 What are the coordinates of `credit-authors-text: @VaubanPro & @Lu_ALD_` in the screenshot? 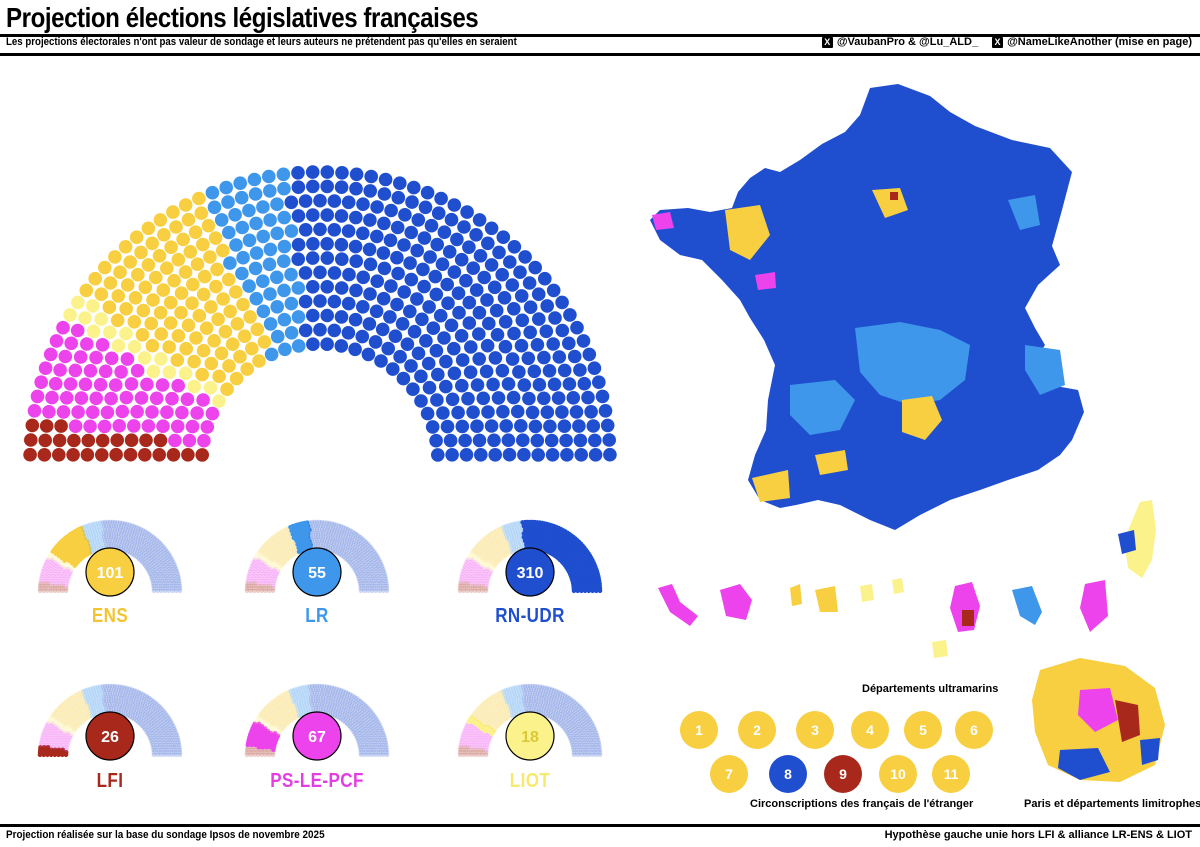 It's located at (907, 42).